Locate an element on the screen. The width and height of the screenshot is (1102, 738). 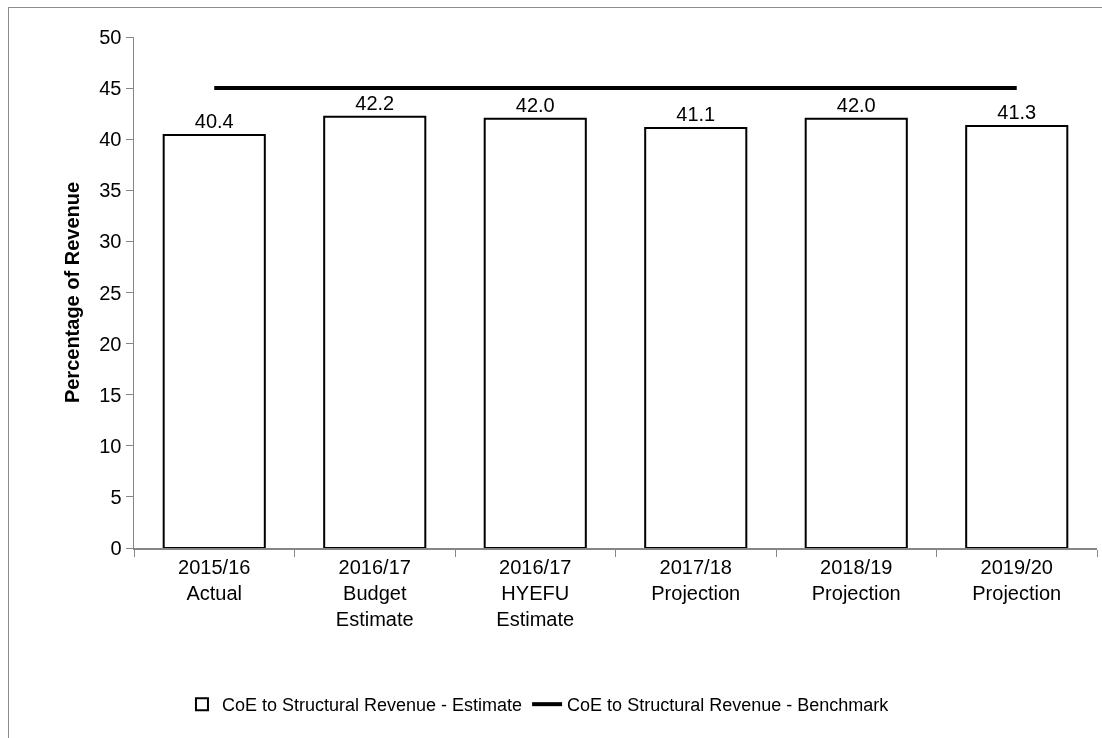
y-tick-label: 50 is located at coordinates (110, 37).